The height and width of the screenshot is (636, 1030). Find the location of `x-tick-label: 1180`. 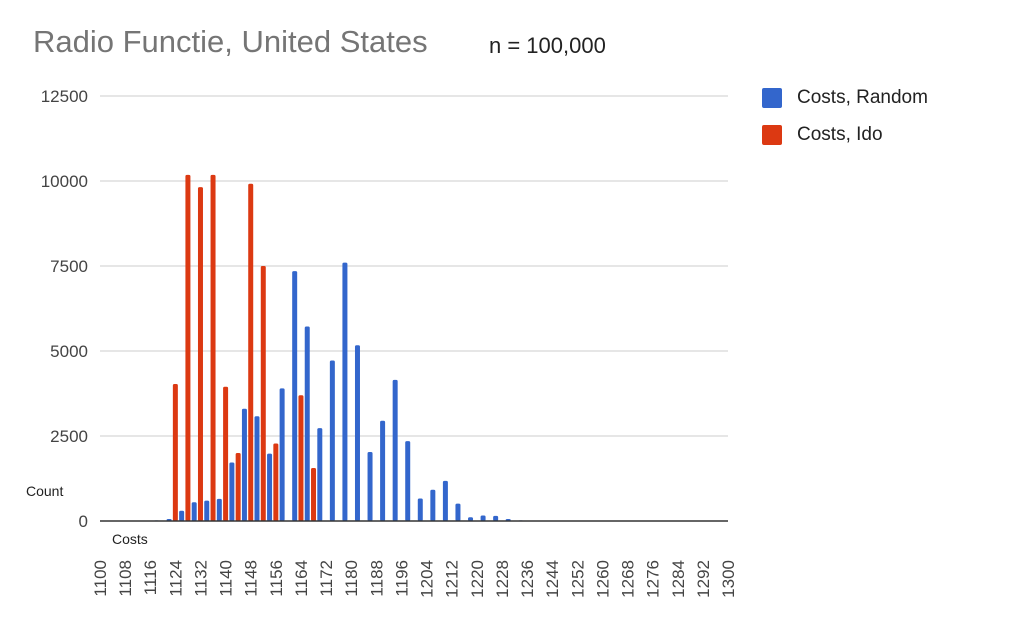

x-tick-label: 1180 is located at coordinates (351, 578).